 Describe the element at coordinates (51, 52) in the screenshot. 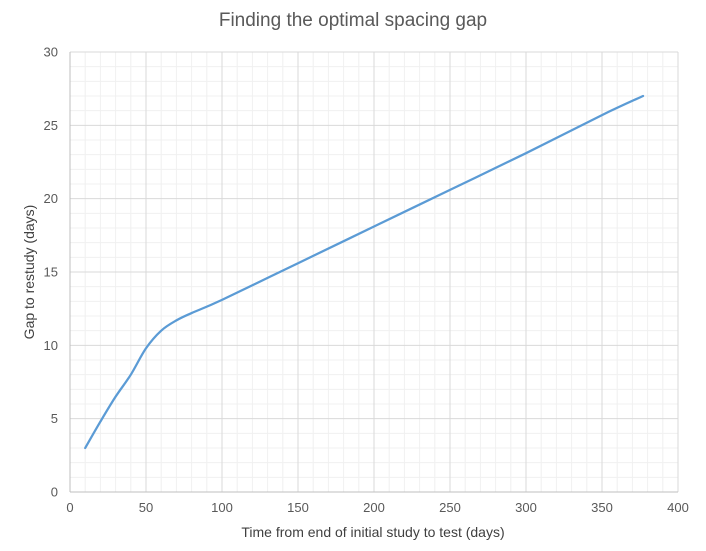

I see `y-tick-label: 30` at that location.